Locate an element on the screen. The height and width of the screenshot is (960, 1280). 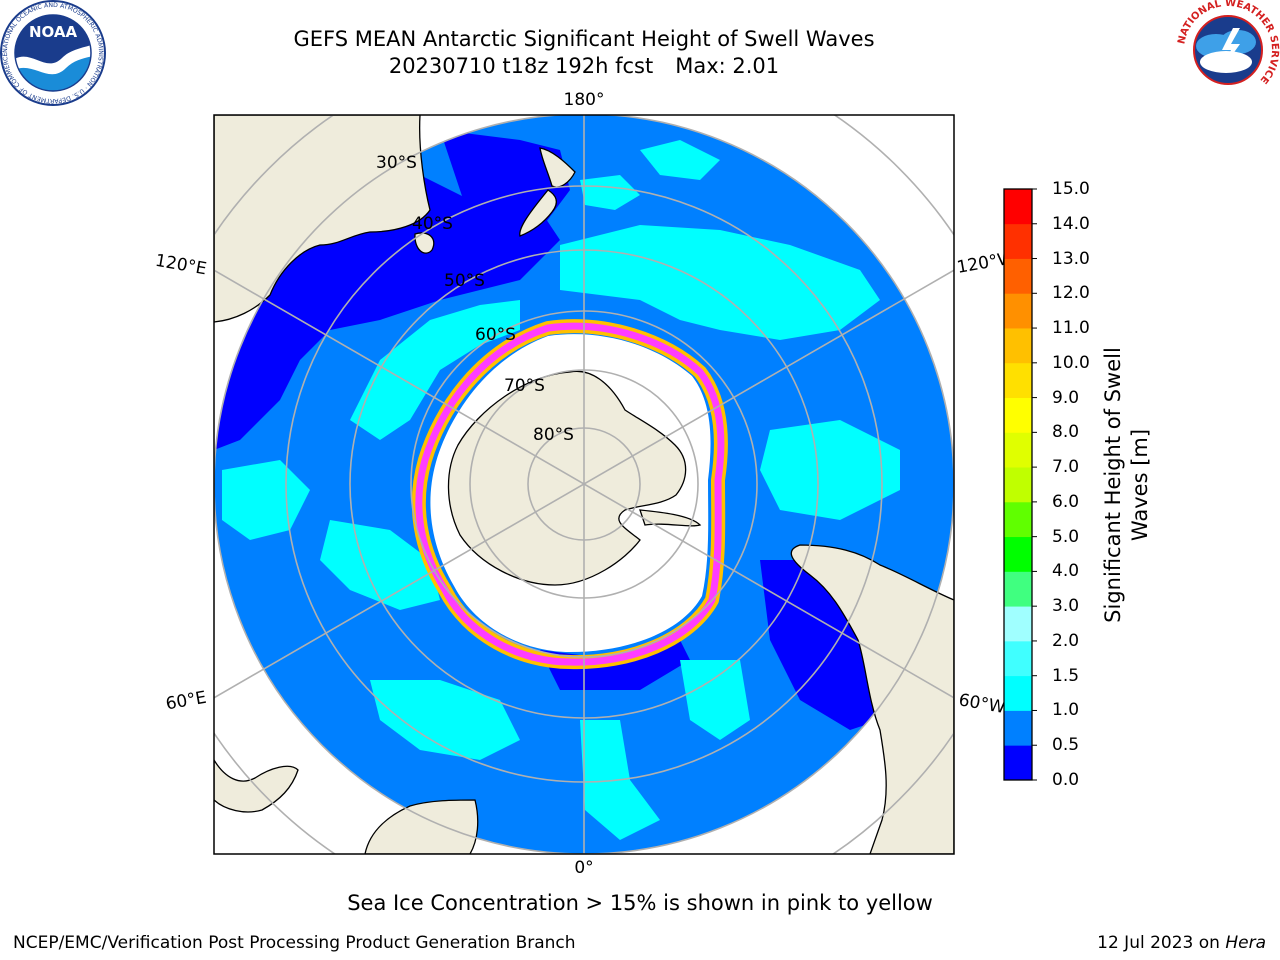
swell-band-east is located at coordinates (830, 470).